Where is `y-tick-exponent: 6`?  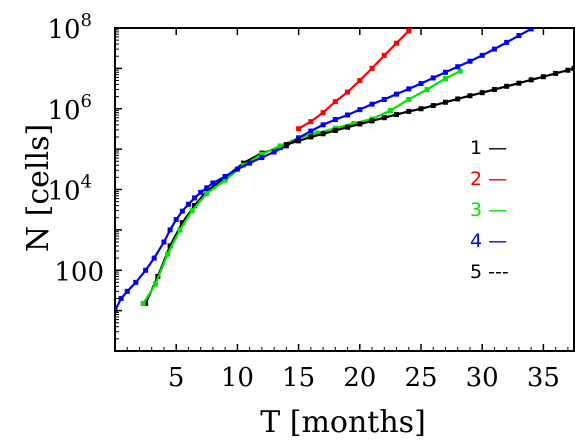 y-tick-exponent: 6 is located at coordinates (86, 101).